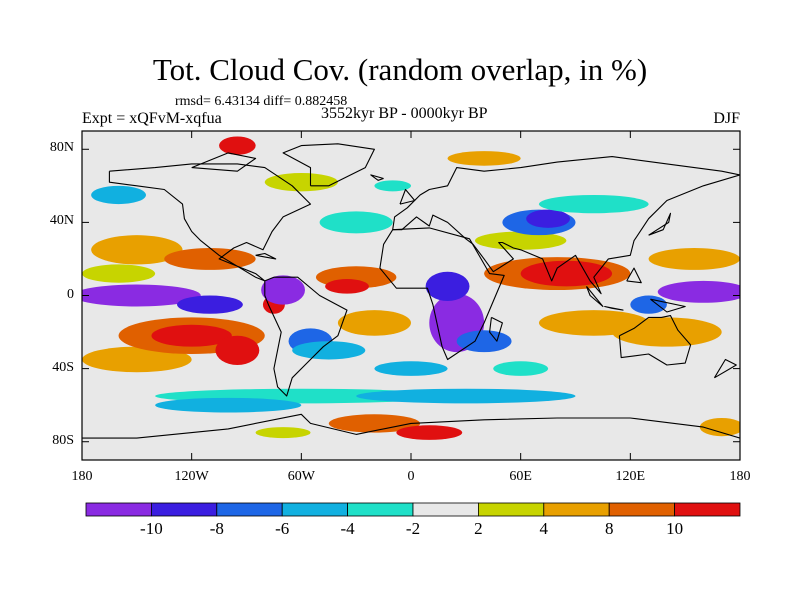 This screenshot has height=600, width=800. I want to click on x-tick-label: 0, so click(411, 476).